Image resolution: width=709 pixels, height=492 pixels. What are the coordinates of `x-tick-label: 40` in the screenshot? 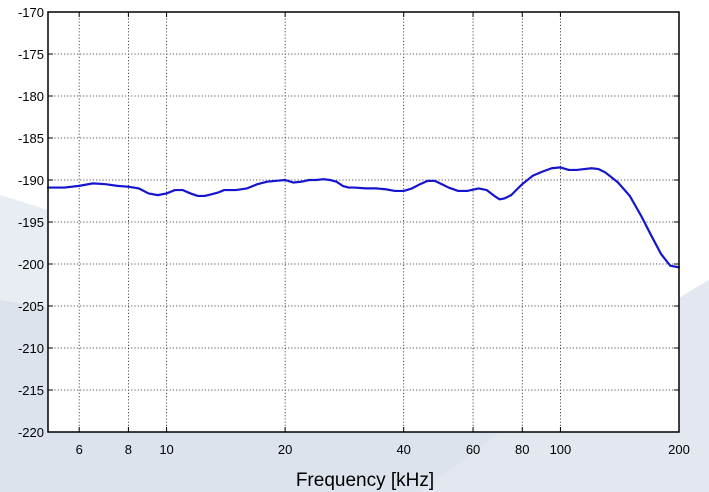 It's located at (403, 449).